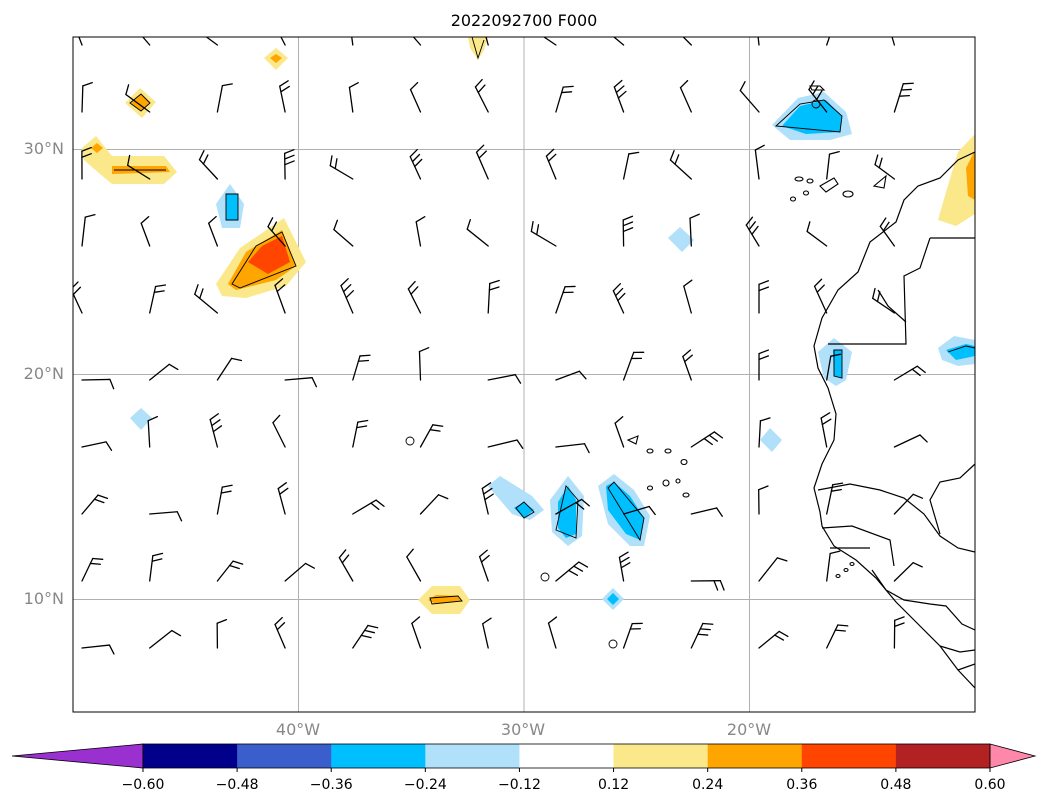 The height and width of the screenshot is (805, 1047). I want to click on coastline, so click(894, 420).